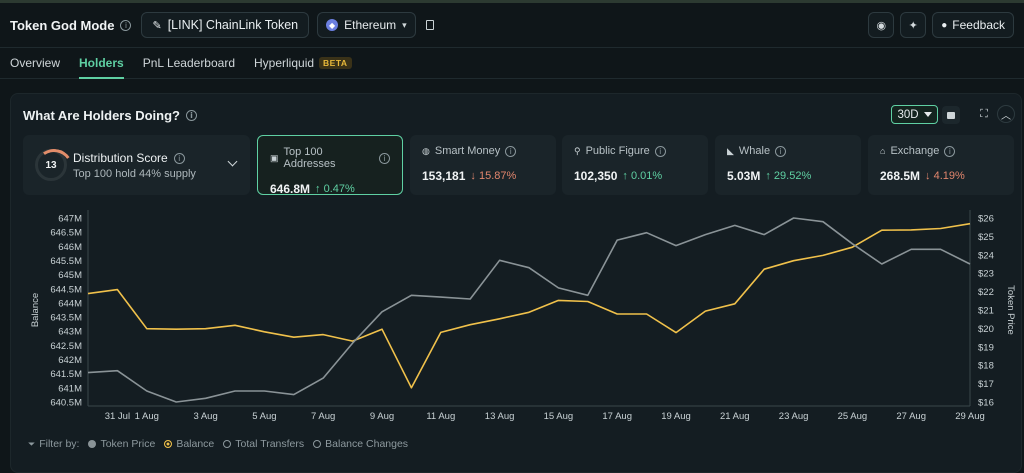  Describe the element at coordinates (646, 176) in the screenshot. I see `card-change: 0.01%` at that location.